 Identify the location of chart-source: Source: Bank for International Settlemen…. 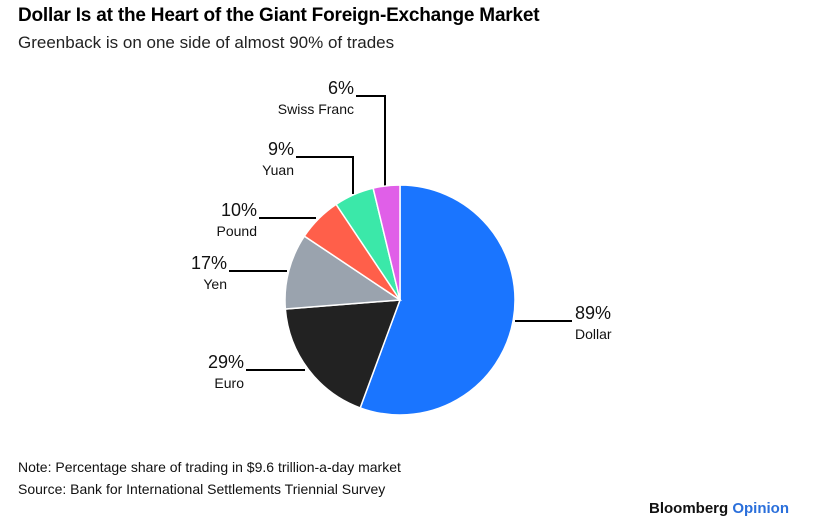
(202, 489).